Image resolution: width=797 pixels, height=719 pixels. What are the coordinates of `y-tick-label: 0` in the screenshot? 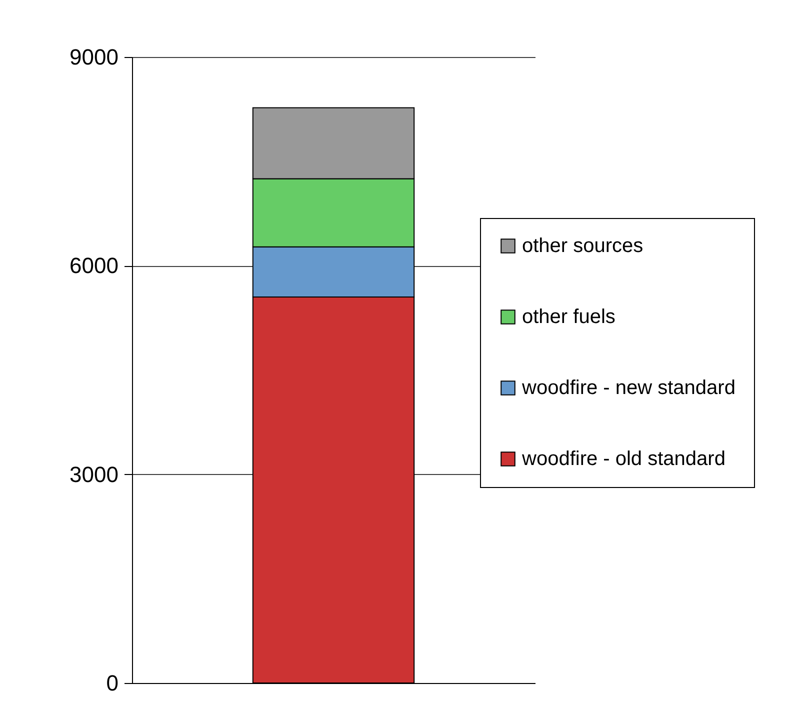 It's located at (112, 683).